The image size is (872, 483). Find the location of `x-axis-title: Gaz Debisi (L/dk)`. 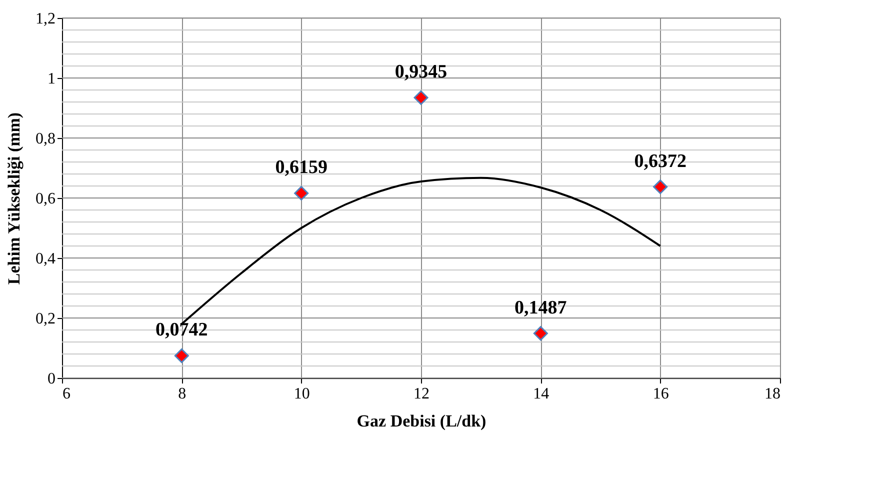

x-axis-title: Gaz Debisi (L/dk) is located at coordinates (421, 421).